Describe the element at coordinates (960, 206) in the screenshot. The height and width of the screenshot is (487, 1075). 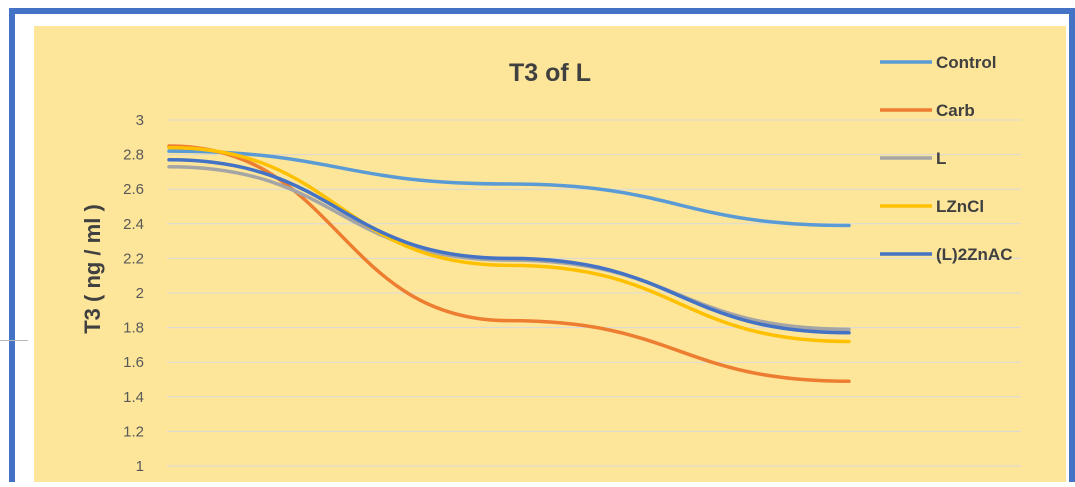
I see `legend-label: LZnCl` at that location.